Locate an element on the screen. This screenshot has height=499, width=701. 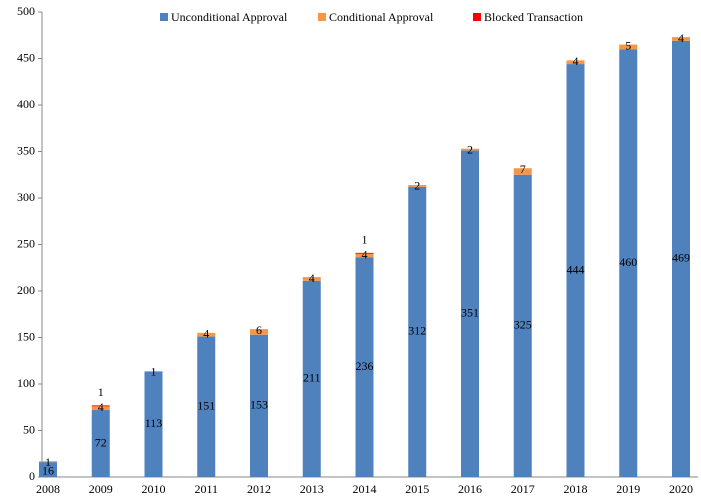
data-label: 7 is located at coordinates (523, 169).